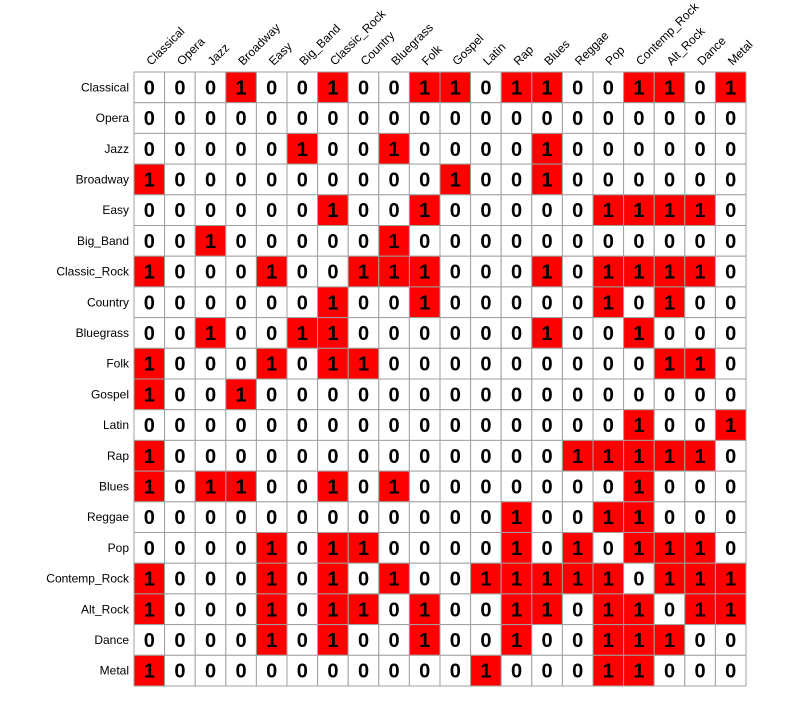  Describe the element at coordinates (241, 119) in the screenshot. I see `cell-value-opera-broadway: 0` at that location.